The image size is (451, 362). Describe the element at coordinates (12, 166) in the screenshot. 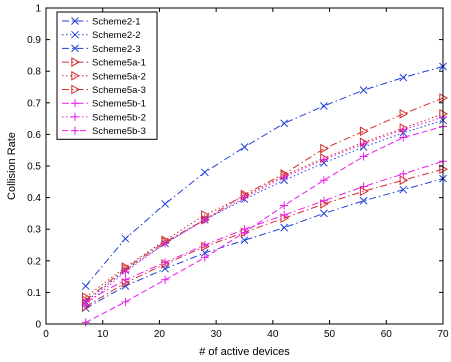

I see `y-axis-label: Collision Rate` at that location.